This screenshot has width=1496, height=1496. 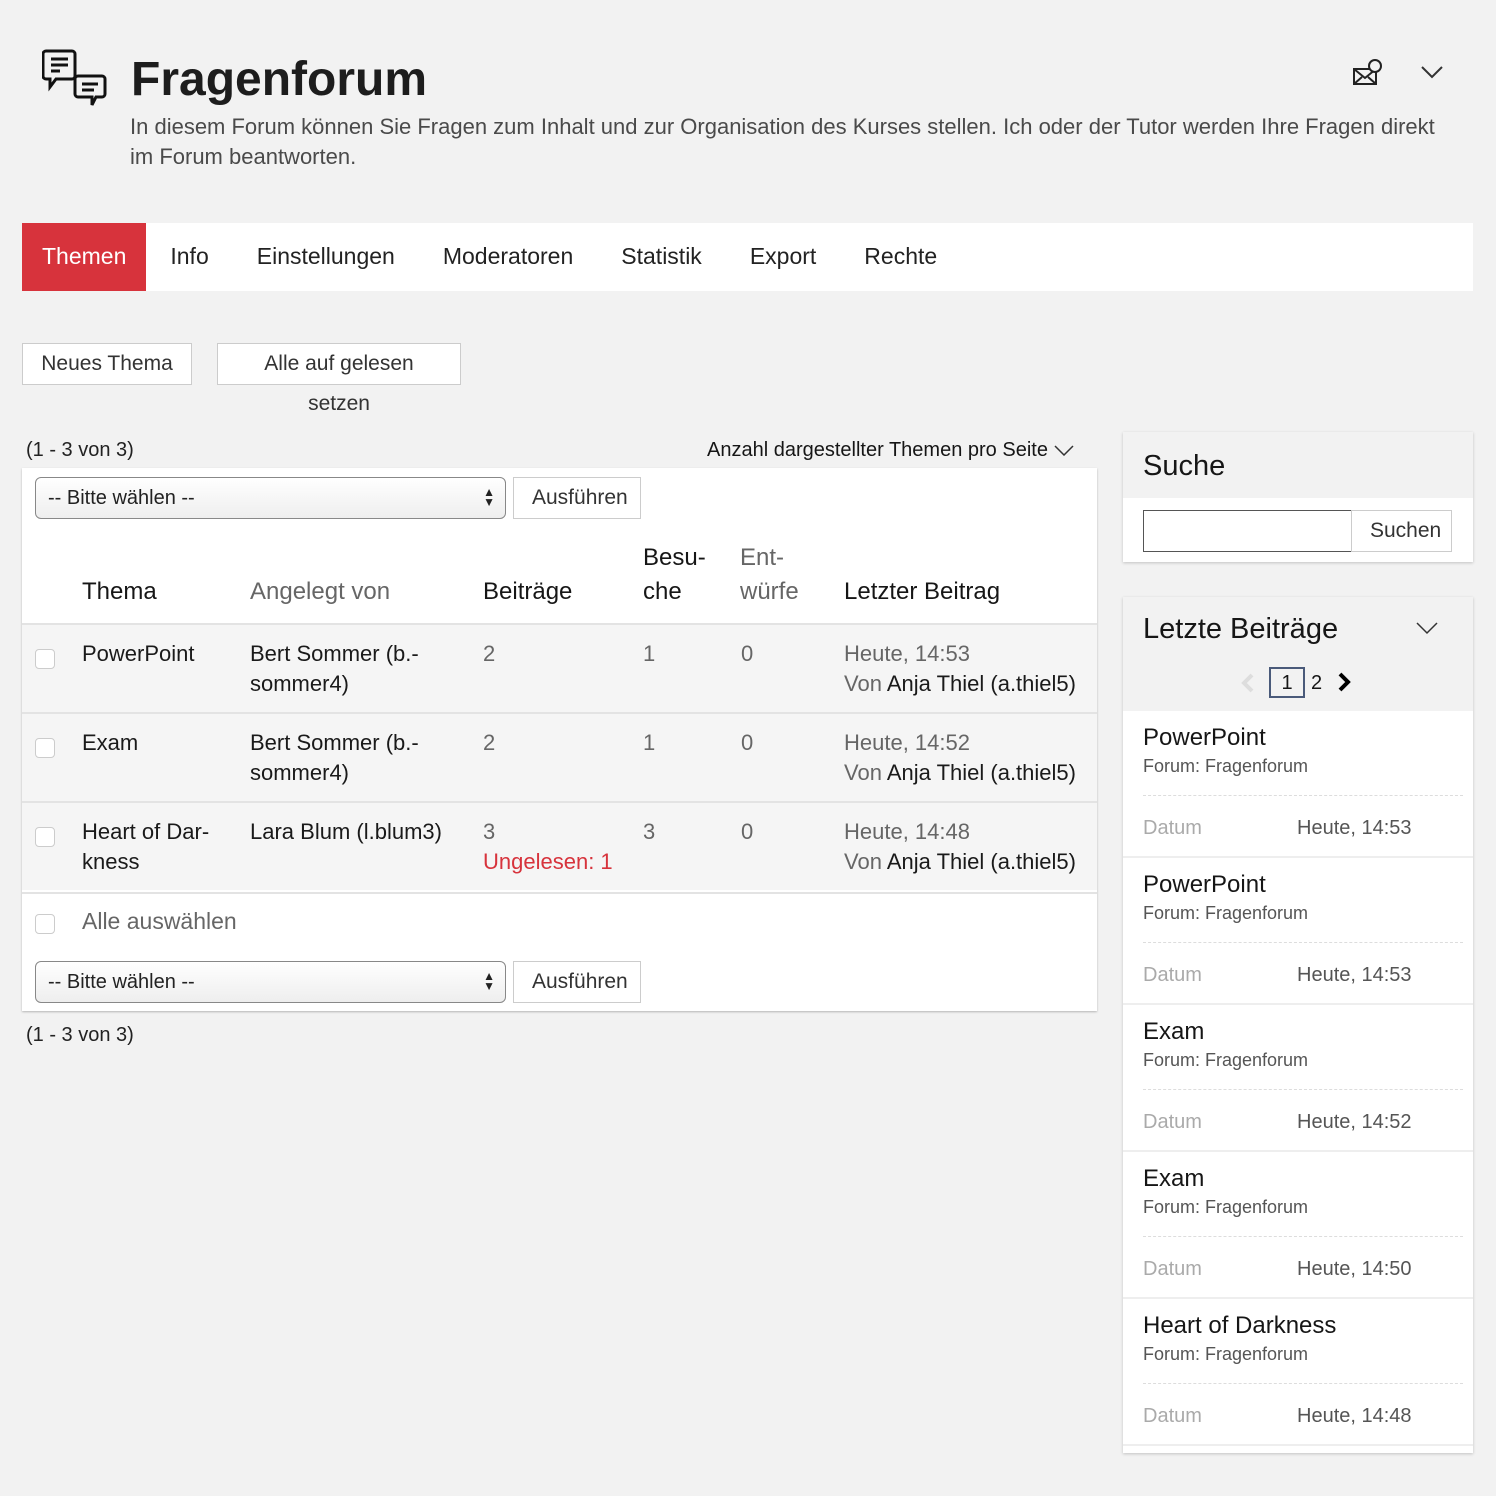 What do you see at coordinates (508, 256) in the screenshot?
I see `tab-moderatoren: Moderatoren` at bounding box center [508, 256].